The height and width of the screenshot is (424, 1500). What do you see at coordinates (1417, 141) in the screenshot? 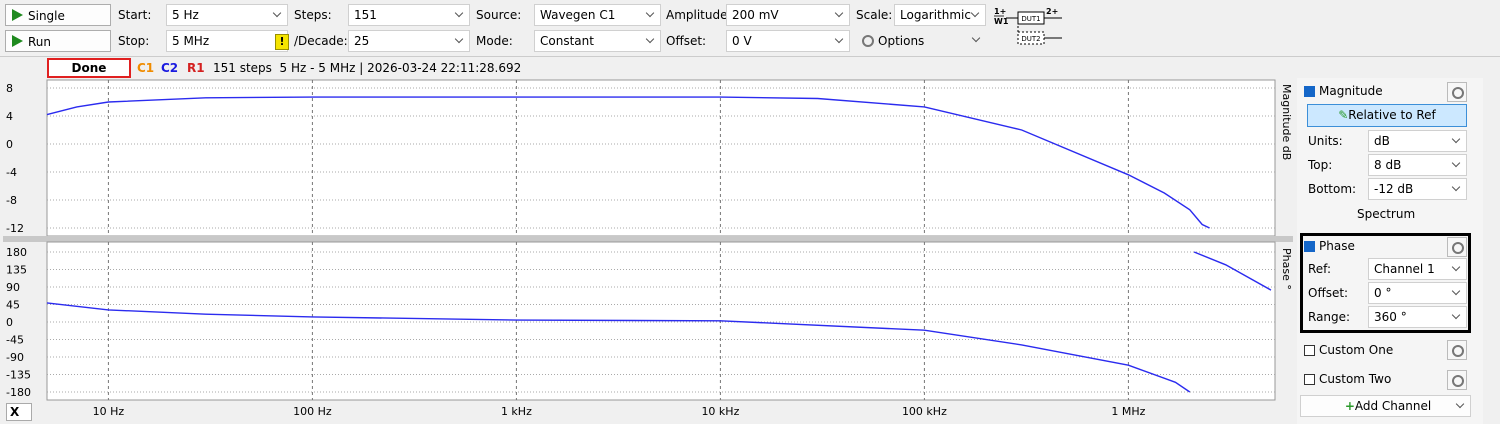
I see `units-select: dB` at bounding box center [1417, 141].